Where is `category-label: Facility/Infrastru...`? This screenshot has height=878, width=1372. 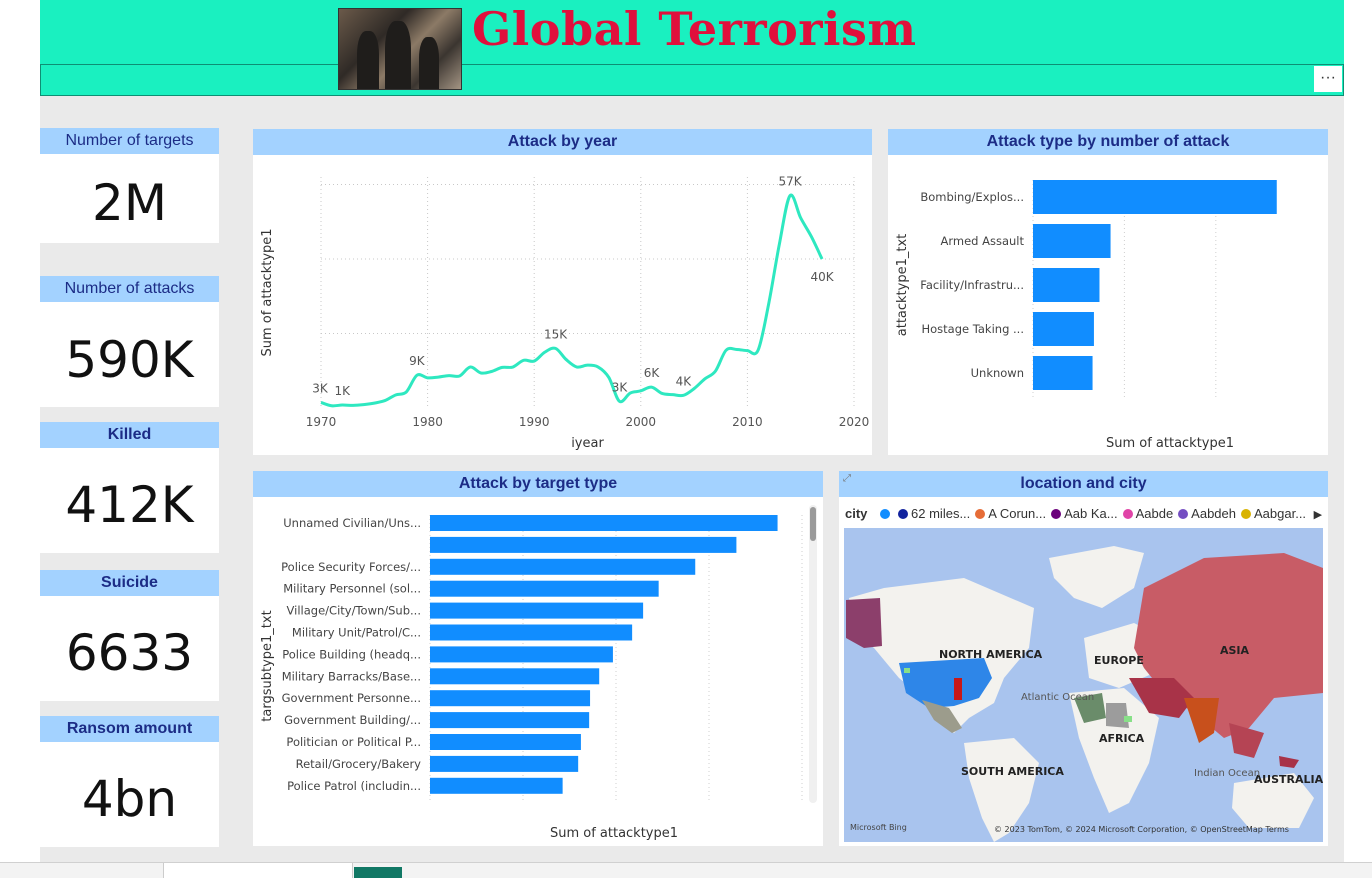
category-label: Facility/Infrastru... is located at coordinates (972, 285).